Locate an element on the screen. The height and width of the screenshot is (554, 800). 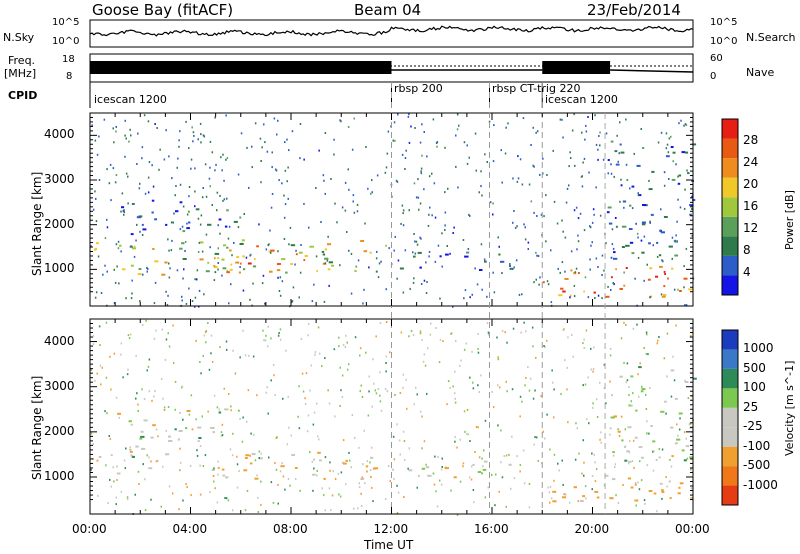
power-colorbar-segment is located at coordinates (730, 226).